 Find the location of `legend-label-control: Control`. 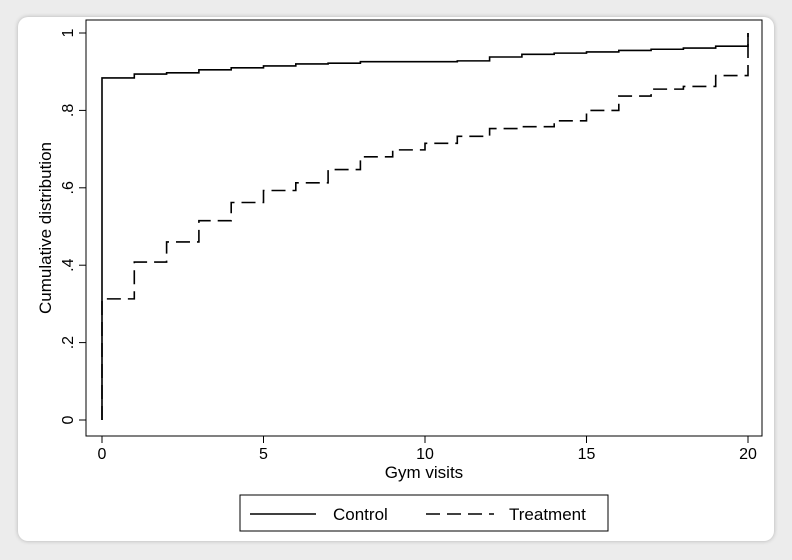

legend-label-control: Control is located at coordinates (360, 514).